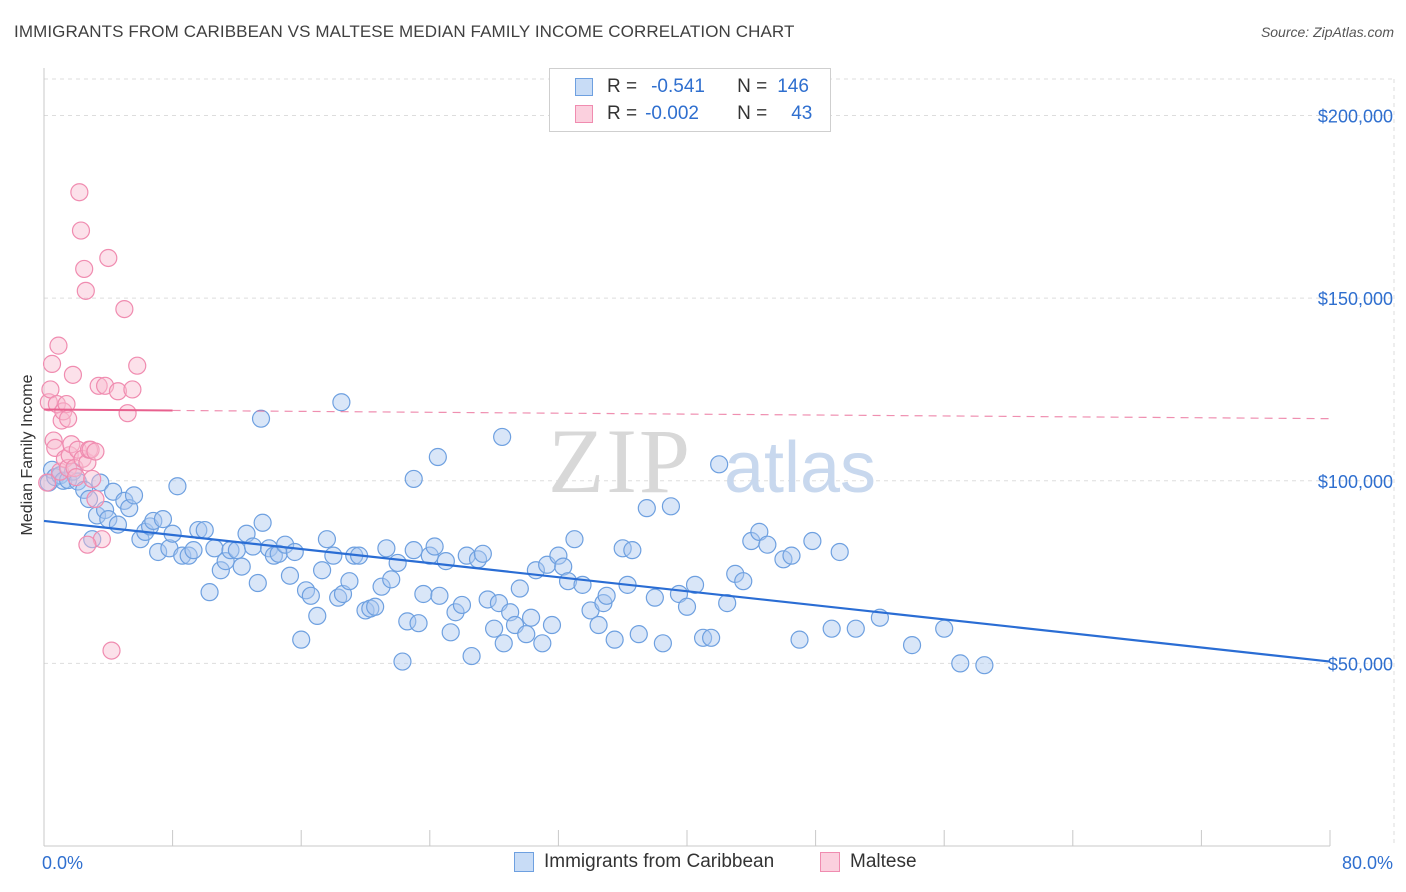 The width and height of the screenshot is (1406, 892). I want to click on y-tick-label: $200,000, so click(1355, 117).